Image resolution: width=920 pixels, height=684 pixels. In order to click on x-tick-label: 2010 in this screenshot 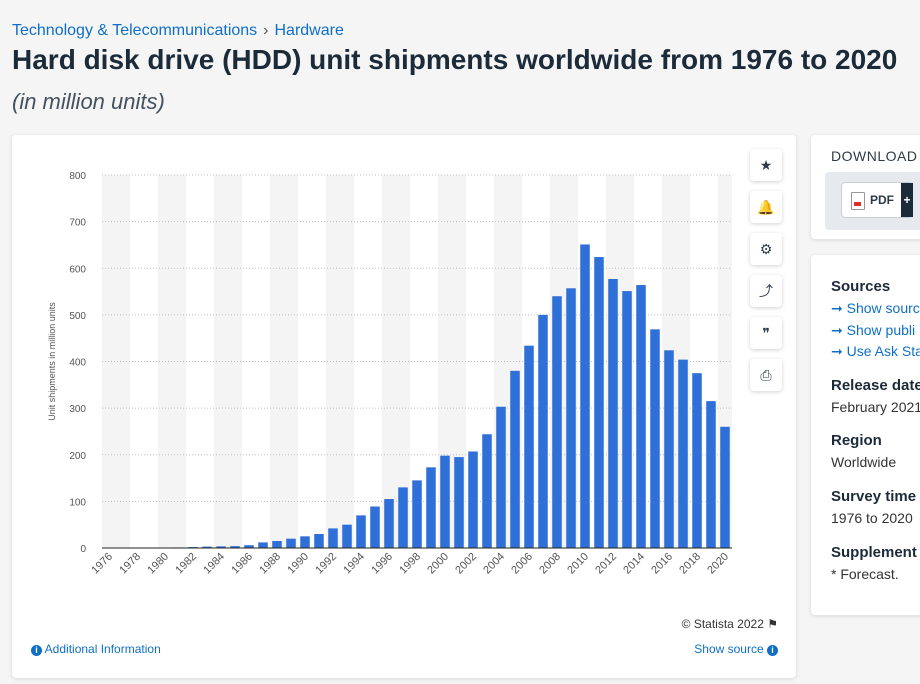, I will do `click(578, 564)`.